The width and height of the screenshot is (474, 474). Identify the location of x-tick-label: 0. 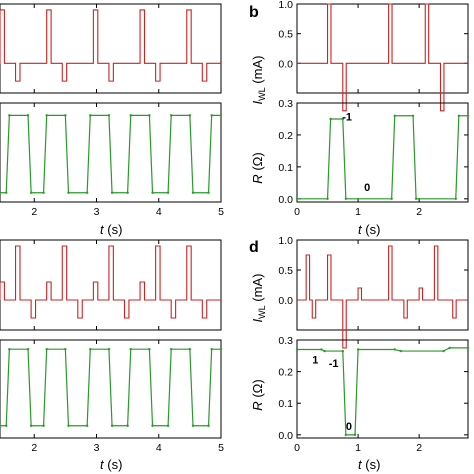
(297, 448).